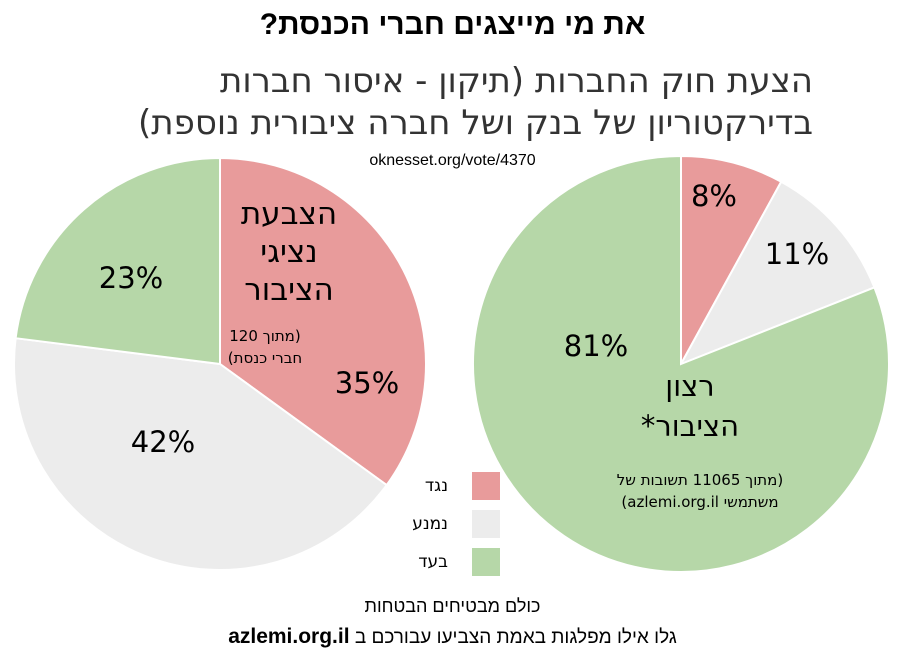 This screenshot has height=656, width=905. I want to click on footer-line-2-text: גלו אילו מפלגות באמת הצביעו עבורכם ב, so click(515, 637).